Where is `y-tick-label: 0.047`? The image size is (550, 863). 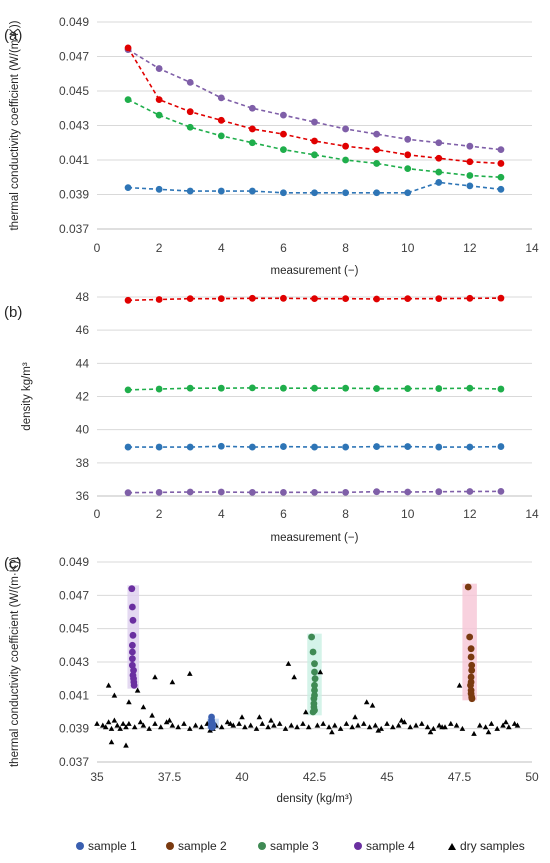 y-tick-label: 0.047 is located at coordinates (74, 57).